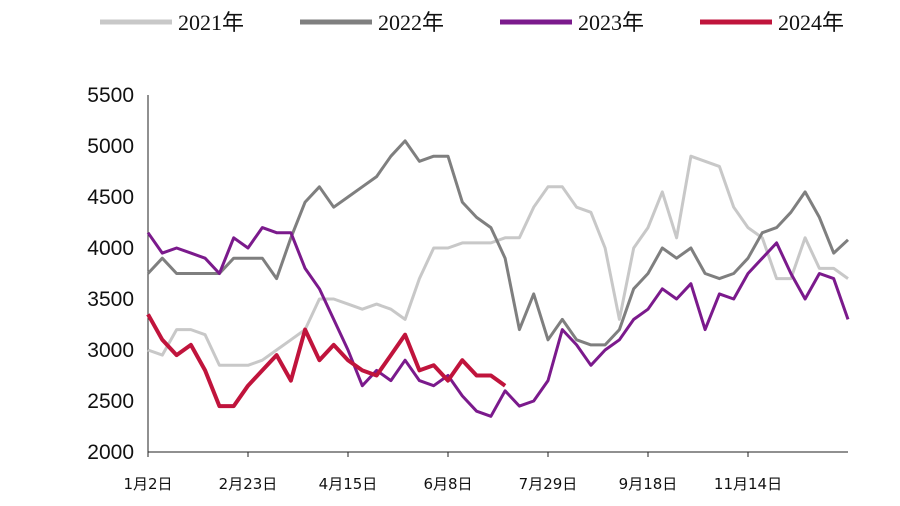 The height and width of the screenshot is (506, 900). I want to click on x-tick-label: 4月15日, so click(348, 484).